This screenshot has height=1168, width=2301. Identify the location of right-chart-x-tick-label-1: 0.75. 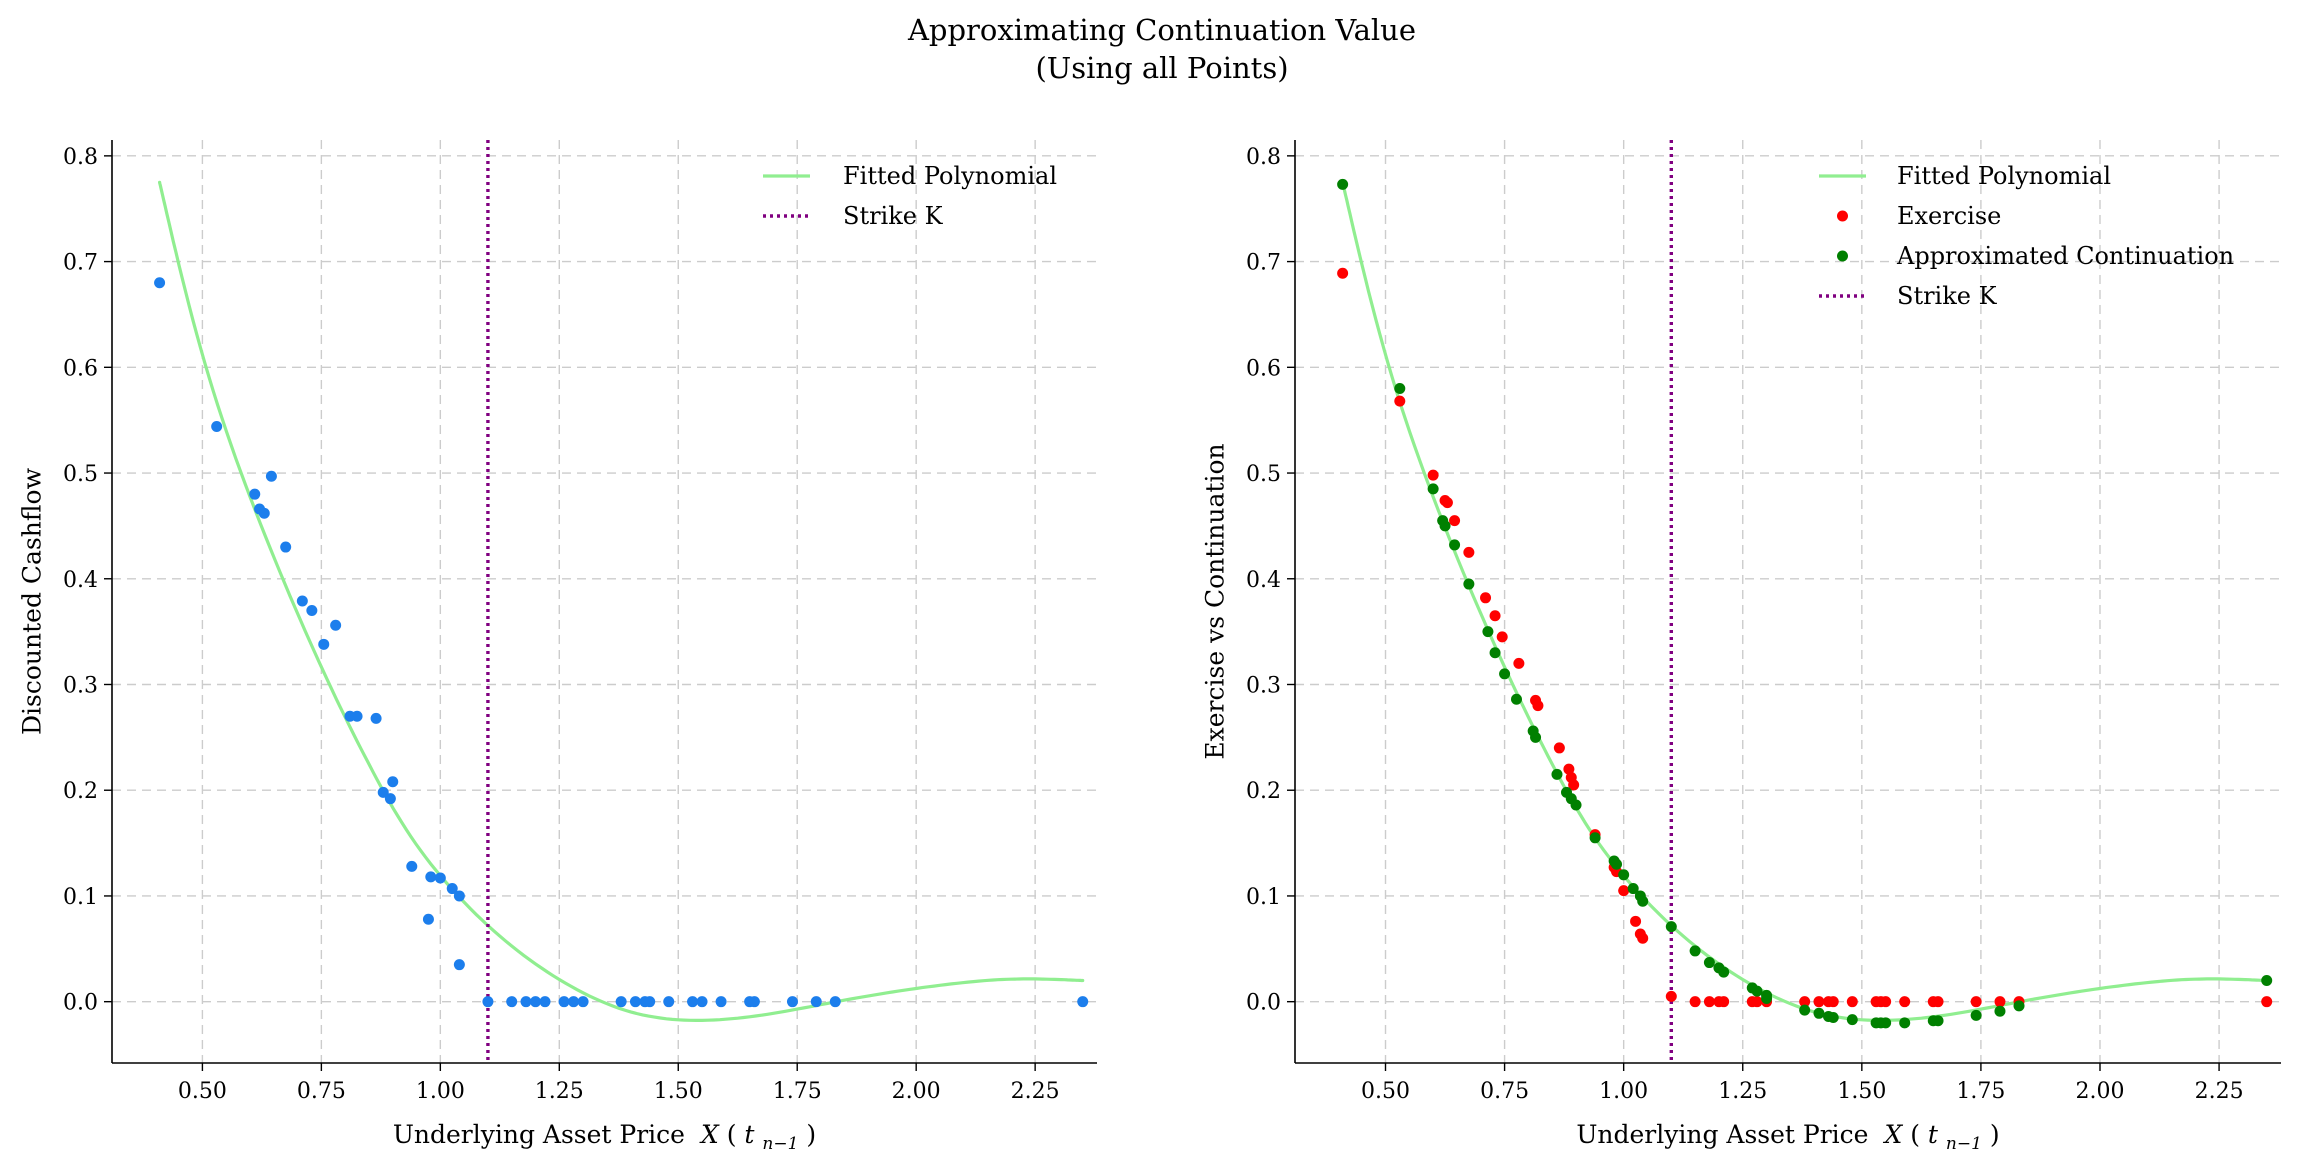
(1504, 1091).